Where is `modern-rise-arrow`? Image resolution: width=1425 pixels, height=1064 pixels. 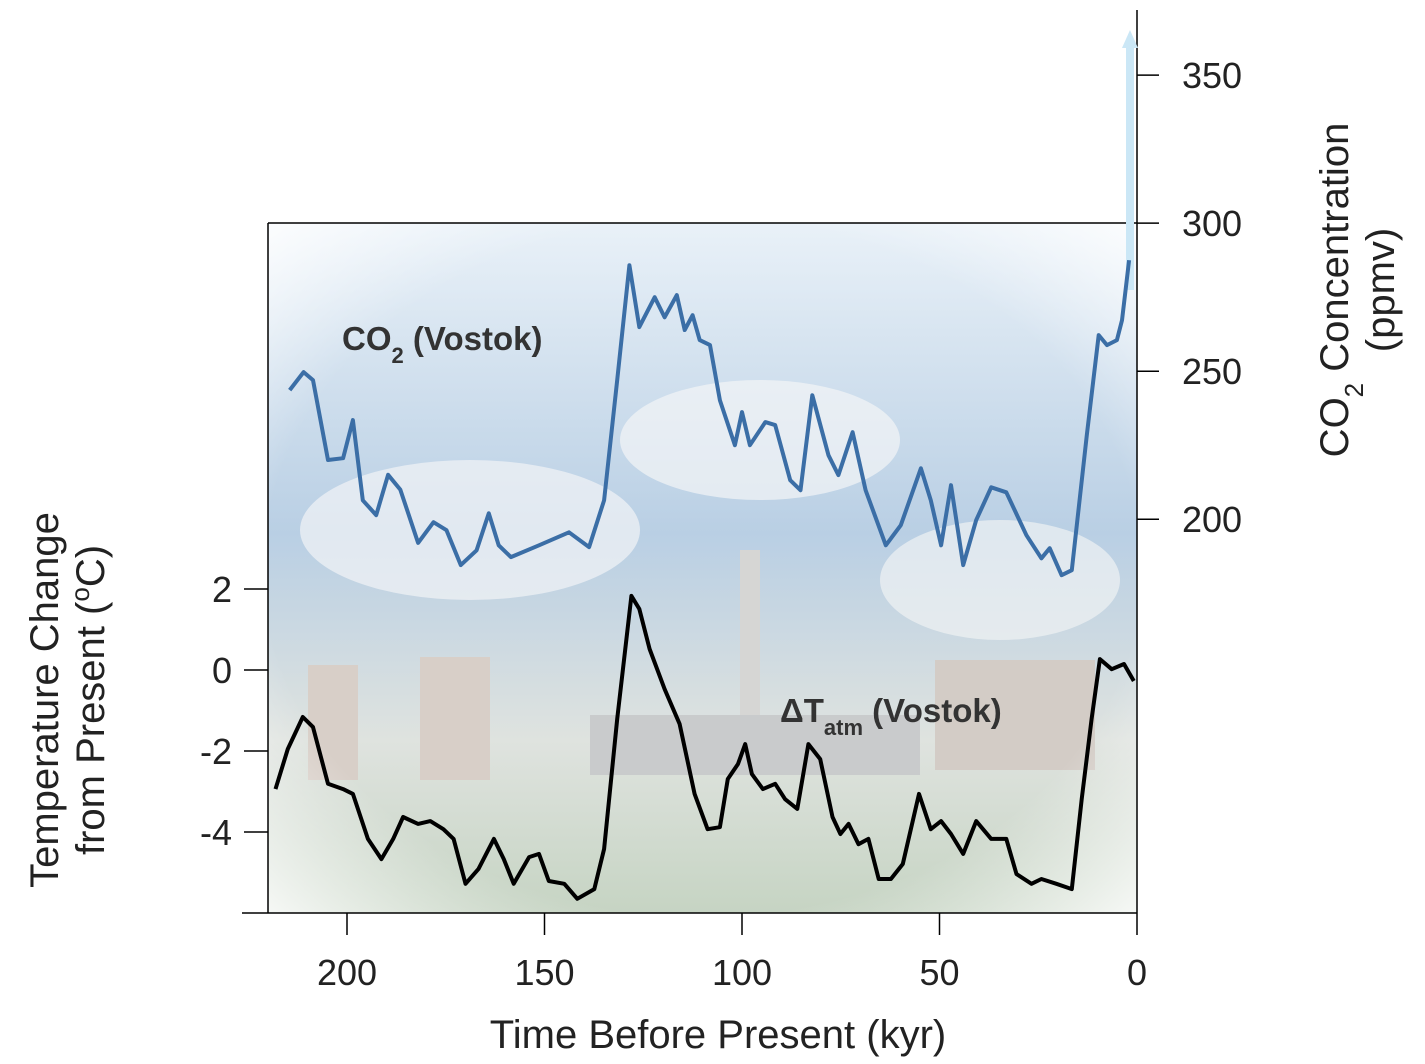 modern-rise-arrow is located at coordinates (1130, 160).